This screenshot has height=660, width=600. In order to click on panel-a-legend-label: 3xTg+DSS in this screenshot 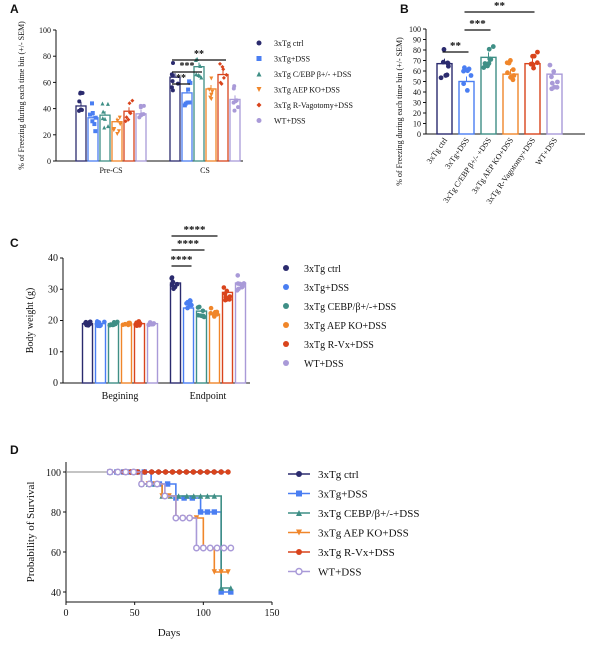, I will do `click(292, 59)`.